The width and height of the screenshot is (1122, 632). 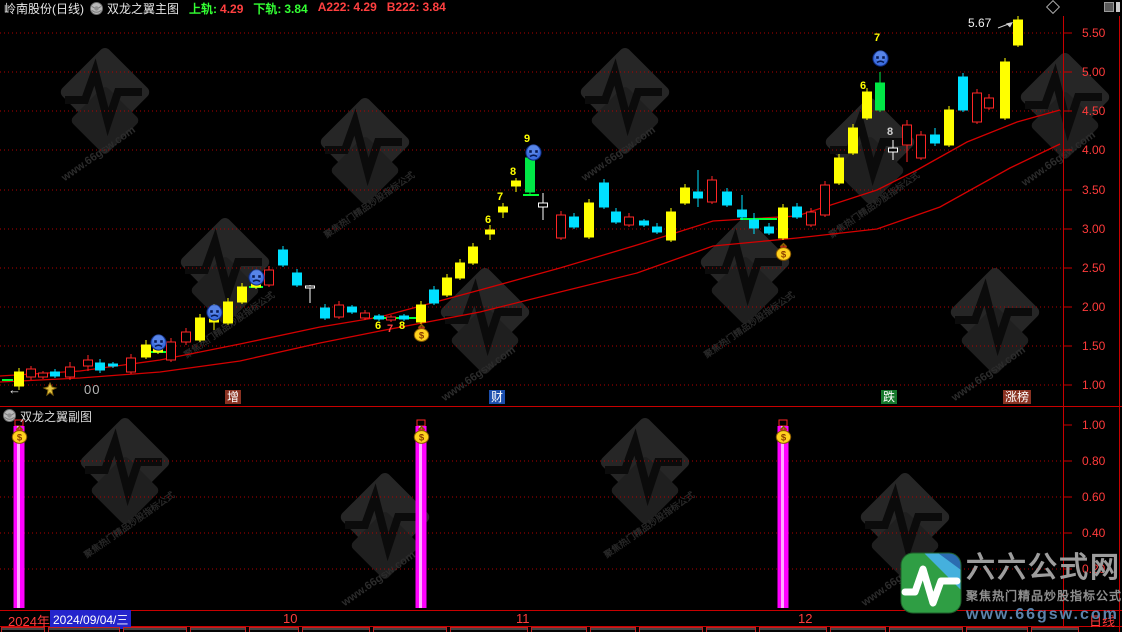 What do you see at coordinates (216, 8) in the screenshot?
I see `indicator-field: 上轨: 4.29` at bounding box center [216, 8].